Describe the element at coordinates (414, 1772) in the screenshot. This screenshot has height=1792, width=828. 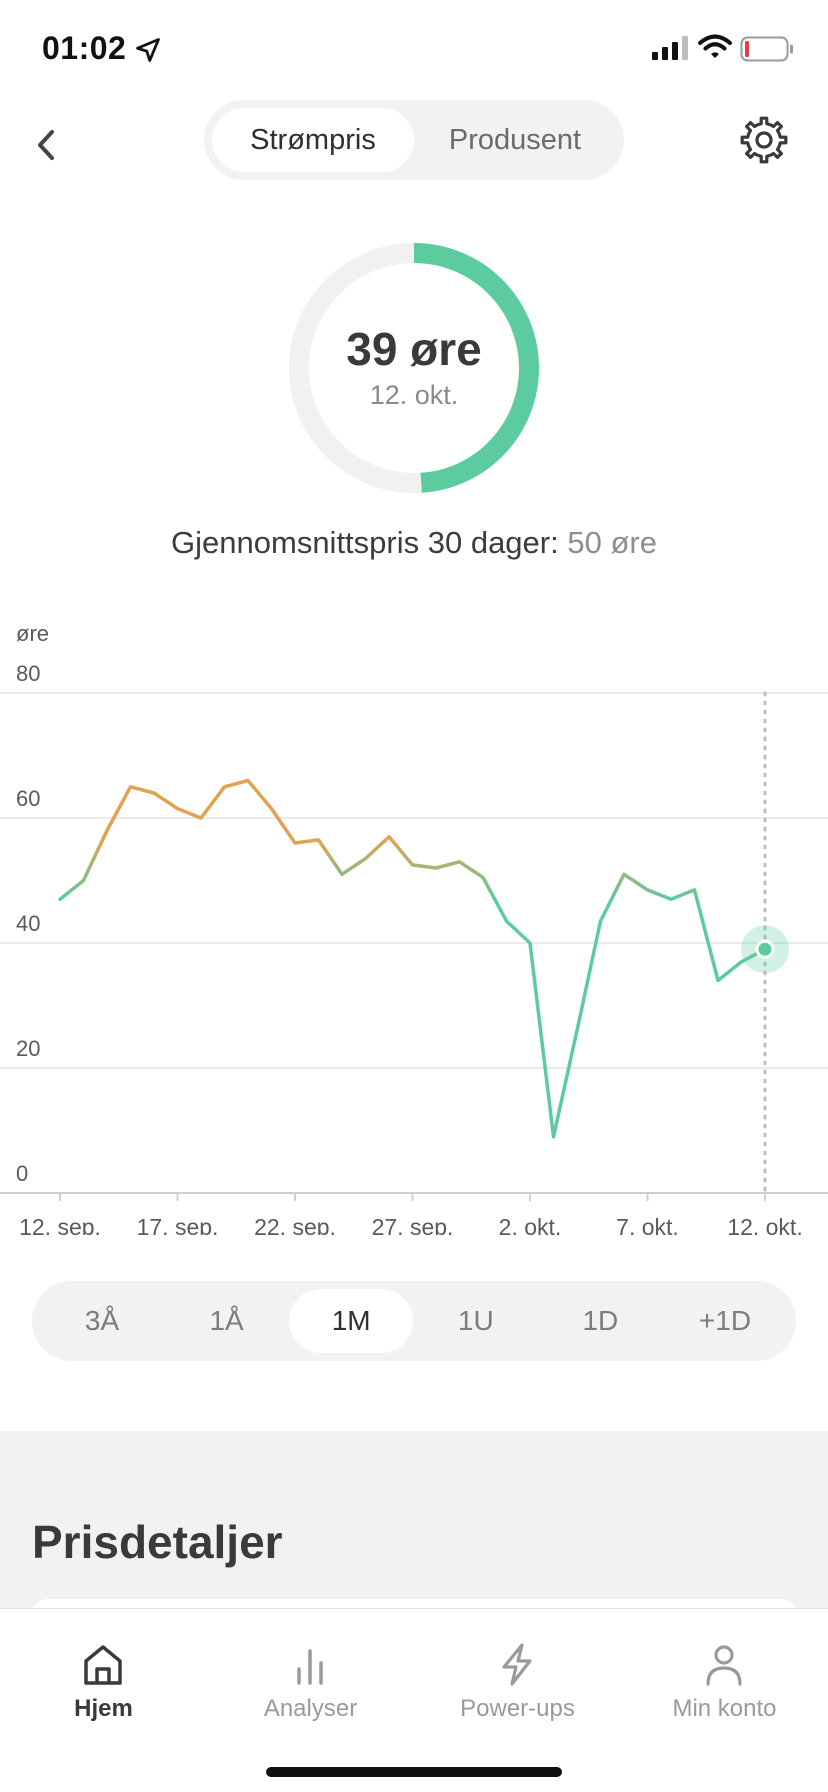
I see `home-indicator` at that location.